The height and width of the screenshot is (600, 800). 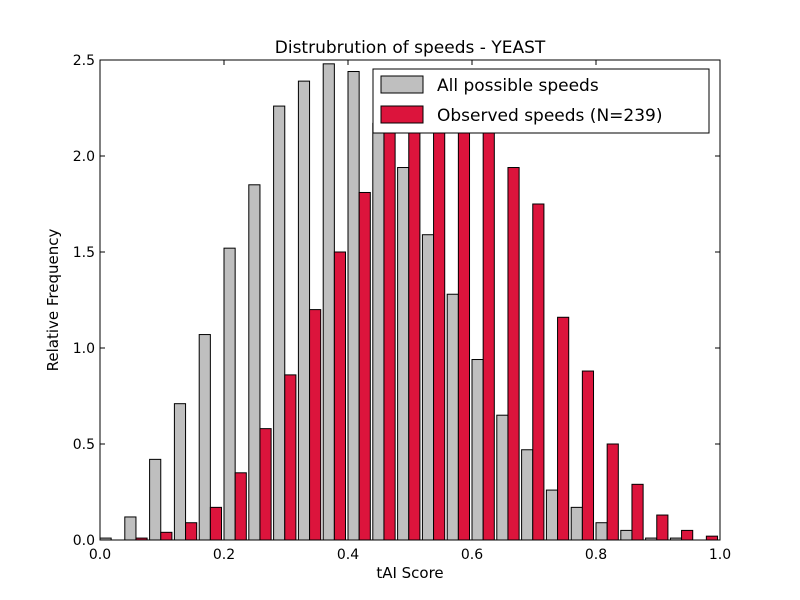 I want to click on x-tick-label: 0.4, so click(x=348, y=555).